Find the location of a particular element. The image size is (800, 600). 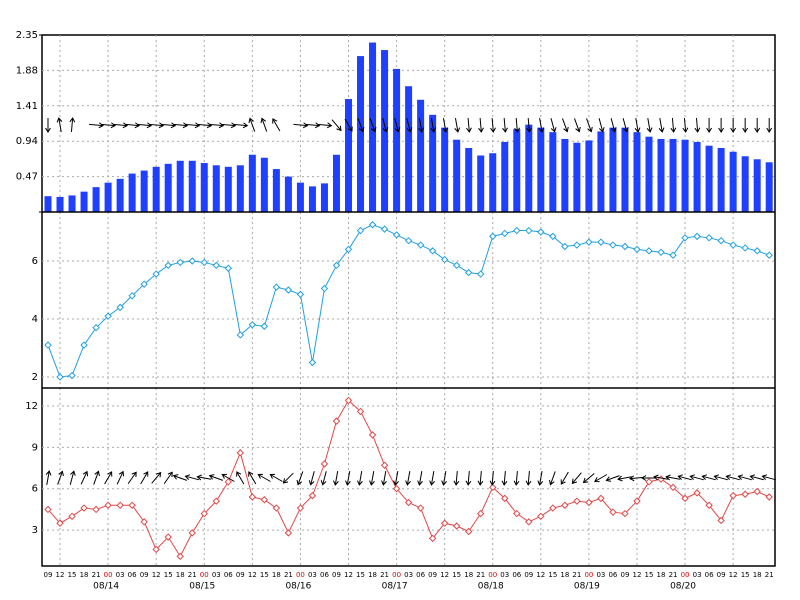

x-tick-label: 18 is located at coordinates (757, 575).